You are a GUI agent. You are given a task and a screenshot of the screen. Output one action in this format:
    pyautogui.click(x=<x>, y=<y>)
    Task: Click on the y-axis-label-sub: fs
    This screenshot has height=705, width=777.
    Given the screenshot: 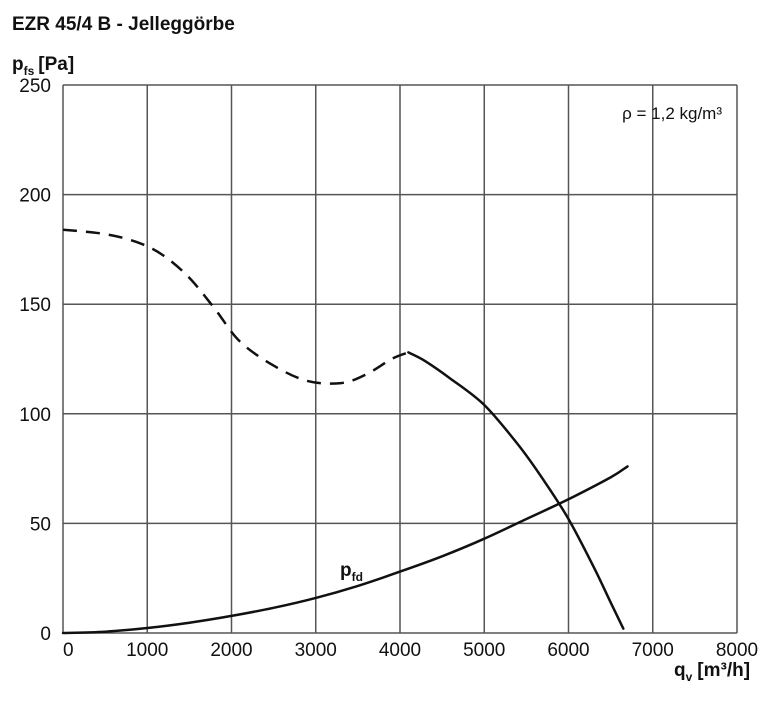 What is the action you would take?
    pyautogui.click(x=29, y=71)
    